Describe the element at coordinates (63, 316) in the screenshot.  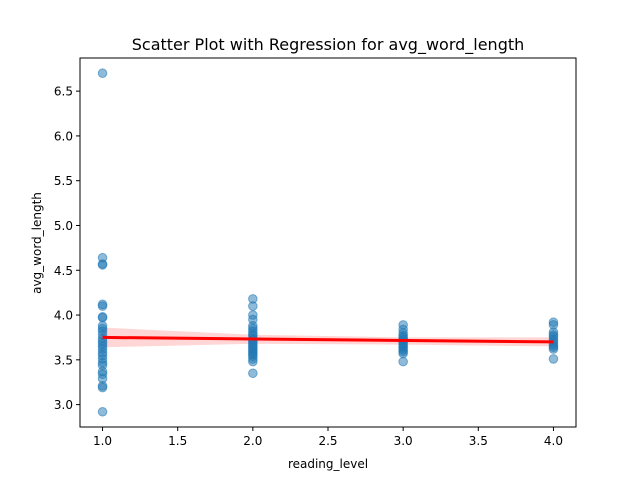
I see `y-tick-label-2: 4.0` at that location.